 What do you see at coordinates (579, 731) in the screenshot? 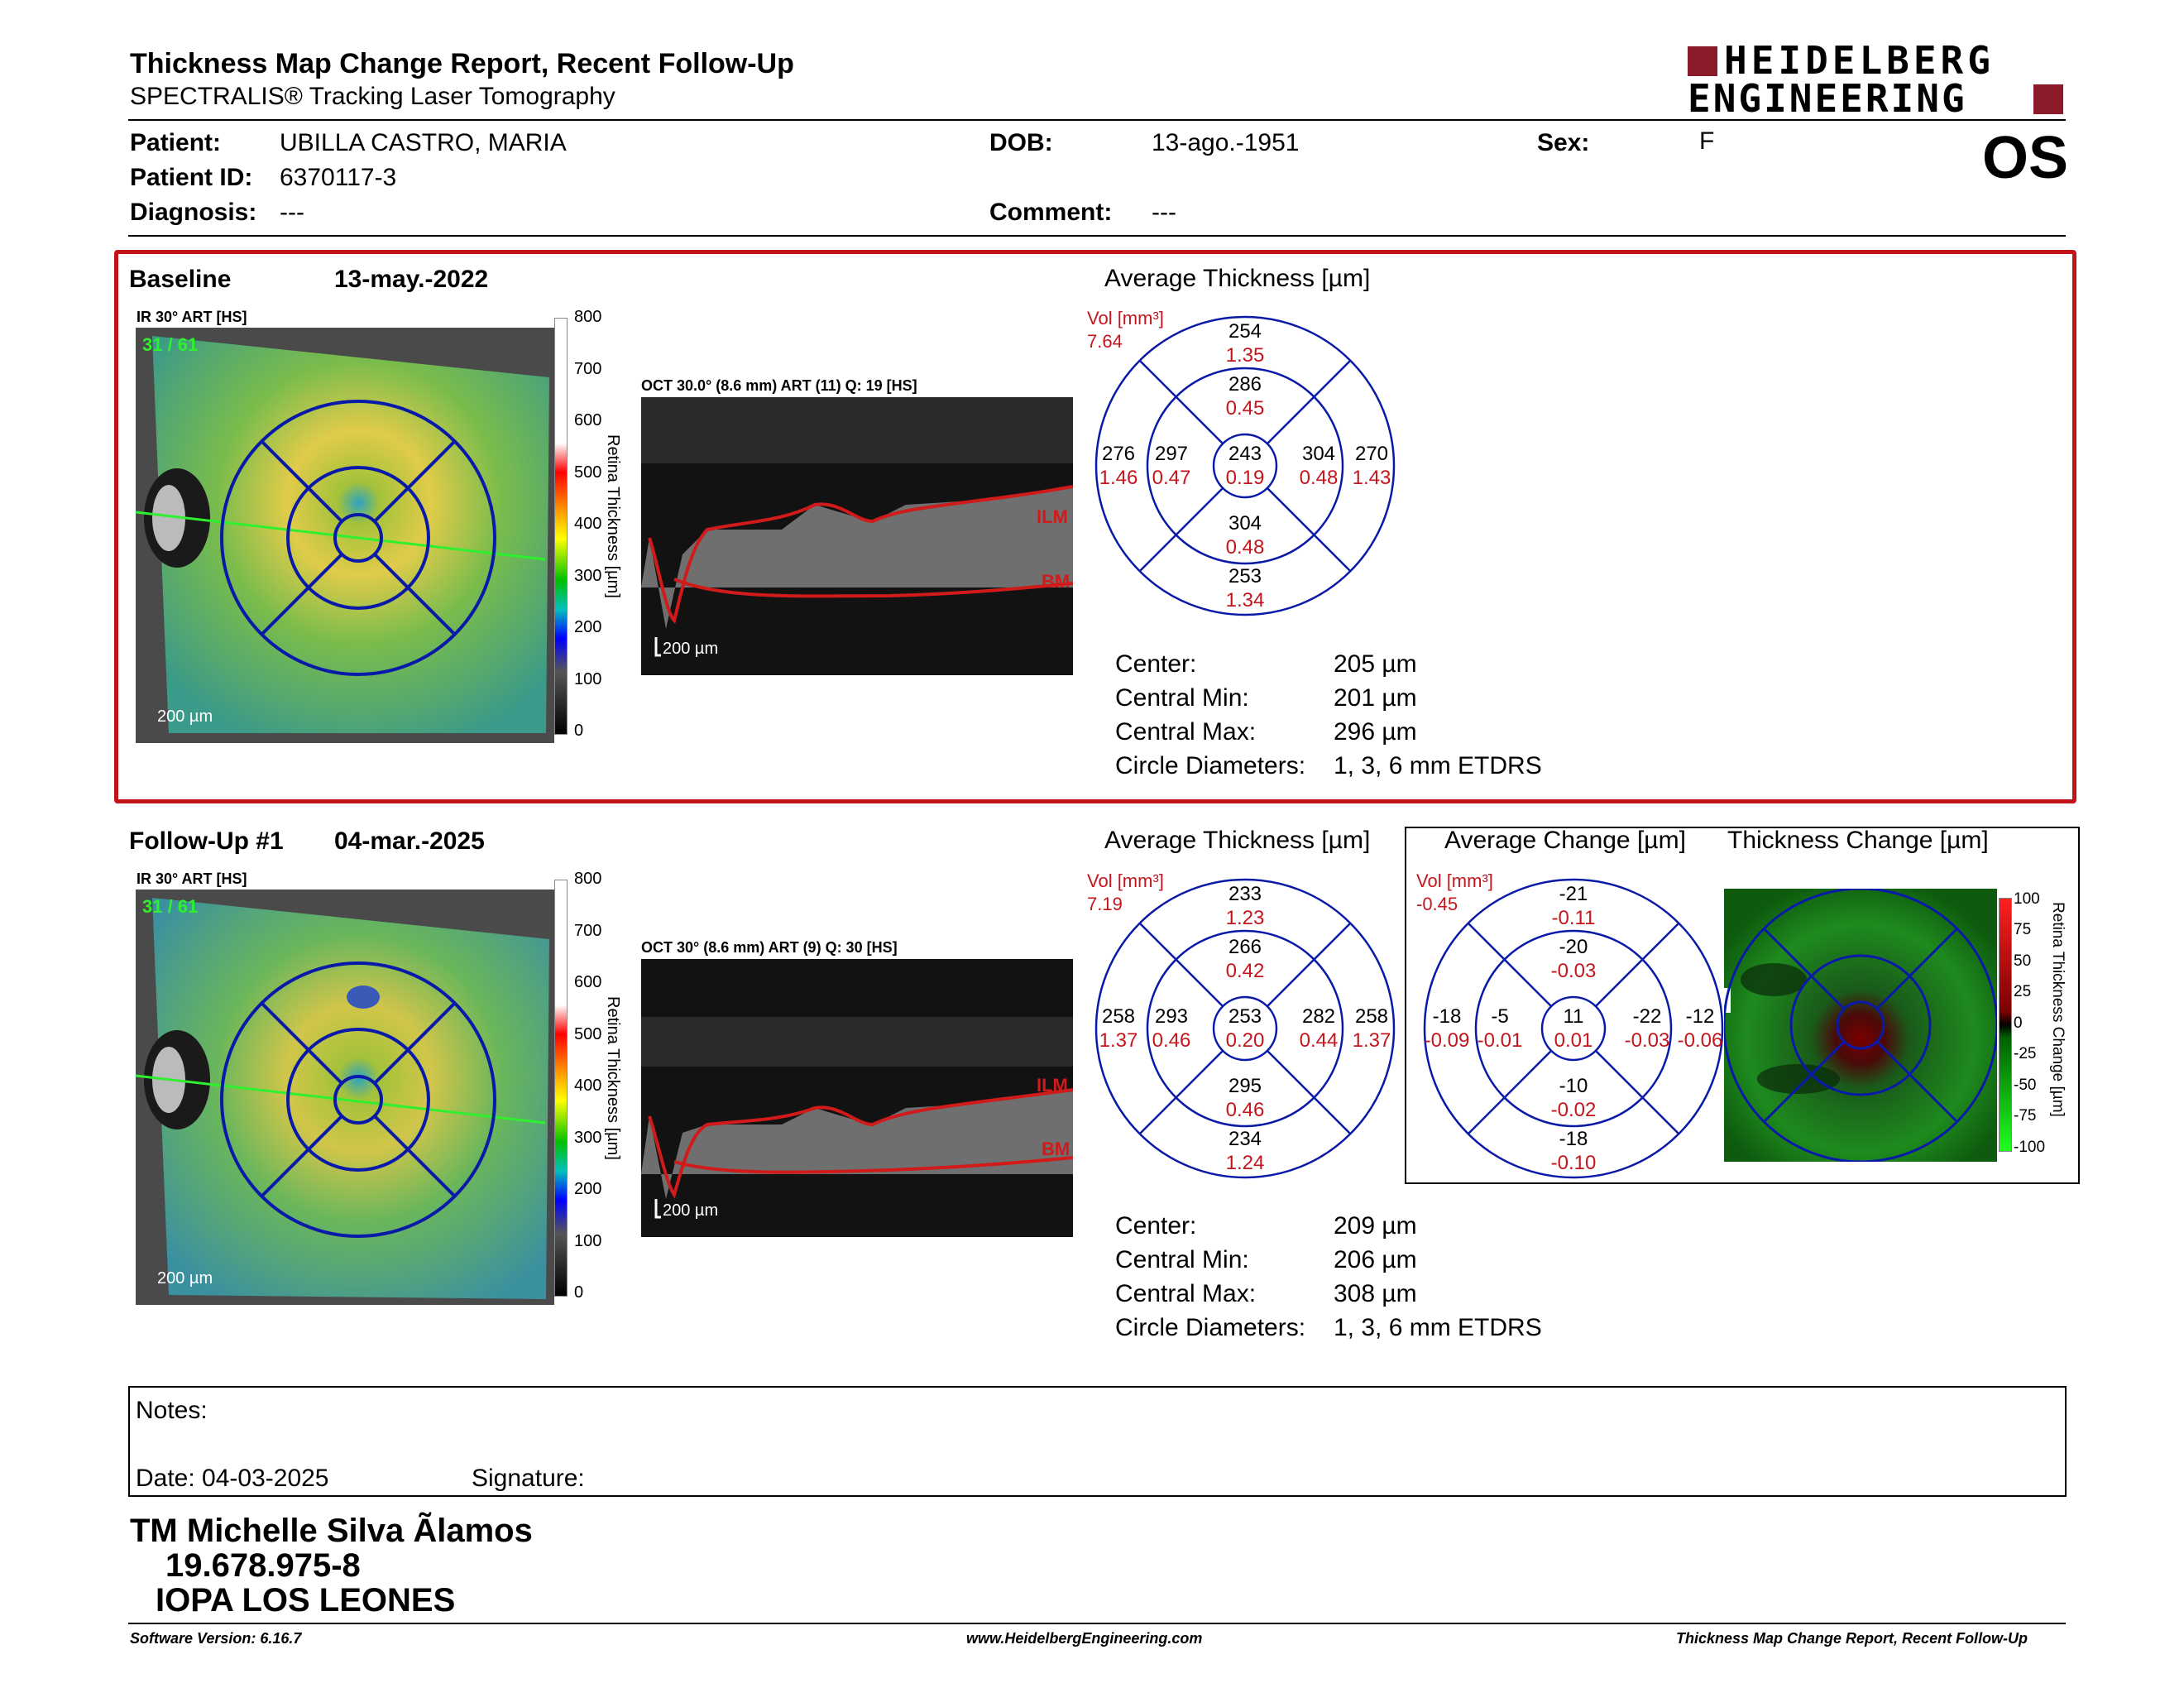
I see `scale-tick-label: 0` at bounding box center [579, 731].